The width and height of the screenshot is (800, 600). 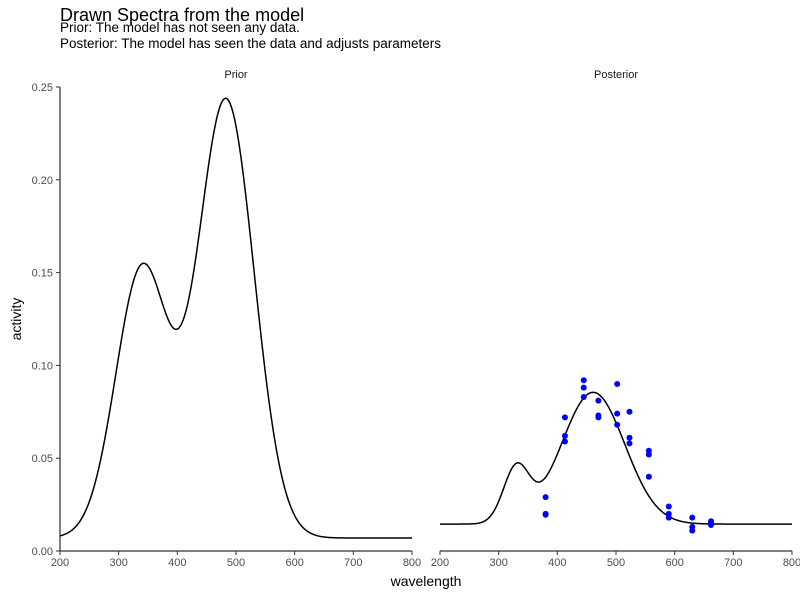 What do you see at coordinates (118, 563) in the screenshot?
I see `prior-x-tick-label: 300` at bounding box center [118, 563].